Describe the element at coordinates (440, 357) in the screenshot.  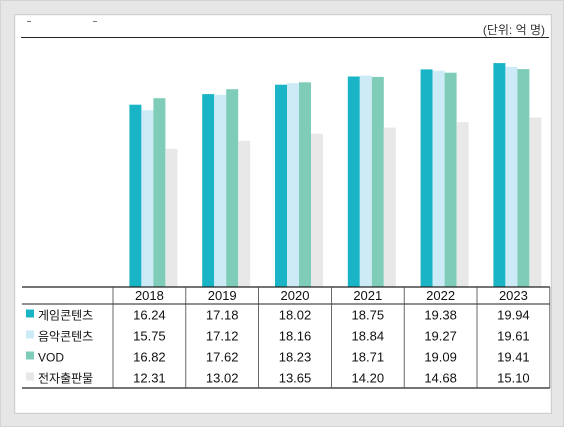
I see `data-label: 19.09` at that location.